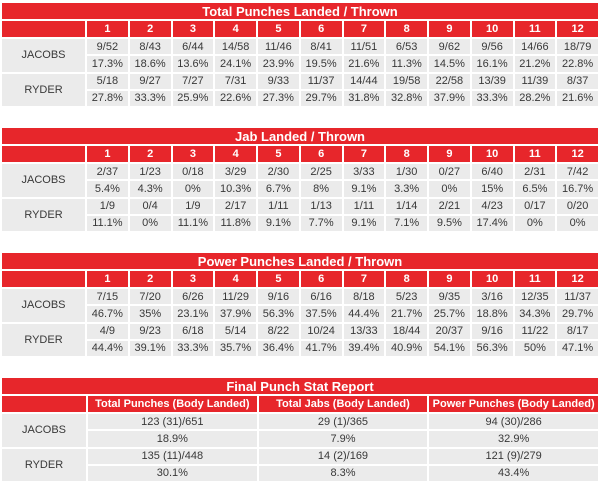  What do you see at coordinates (577, 296) in the screenshot?
I see `landed-thrown-cell: 11/37` at bounding box center [577, 296].